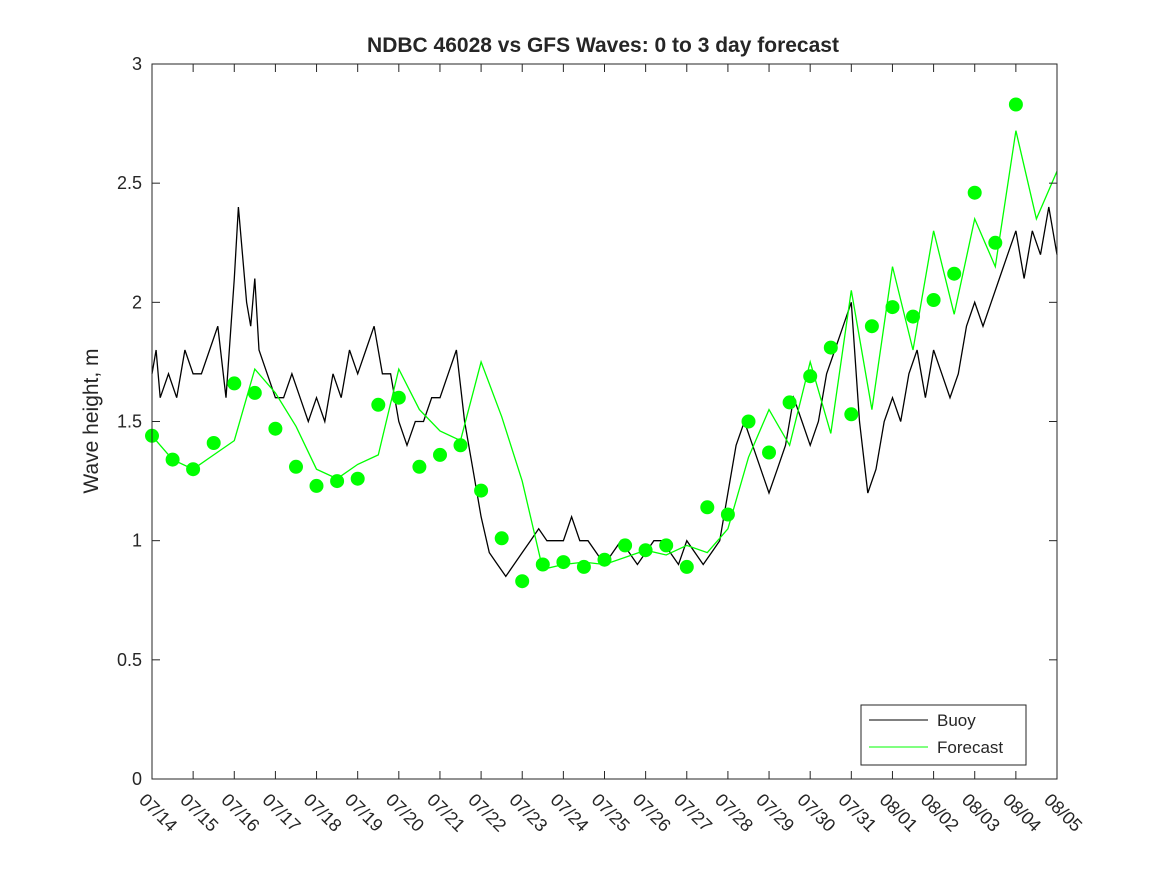  I want to click on legend-buoy-label: Buoy, so click(956, 720).